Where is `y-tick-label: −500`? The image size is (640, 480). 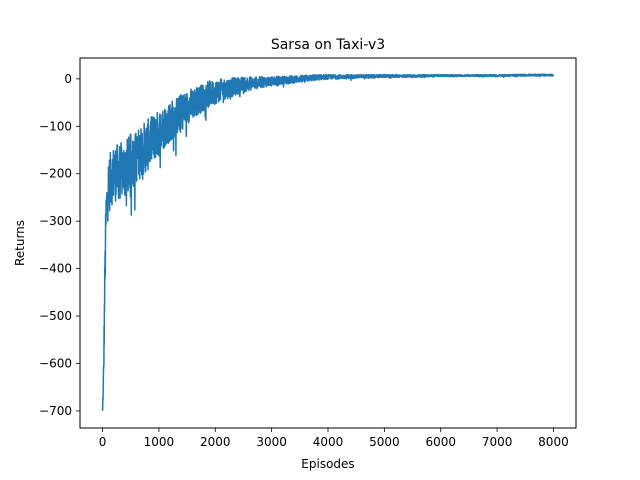
y-tick-label: −500 is located at coordinates (55, 316).